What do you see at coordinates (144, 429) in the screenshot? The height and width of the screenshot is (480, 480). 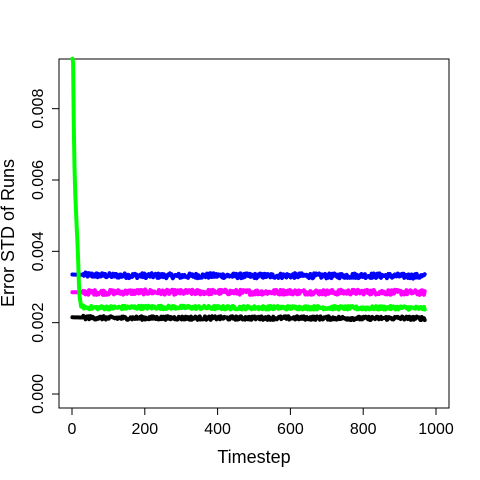 I see `x-tick-label: 200` at bounding box center [144, 429].